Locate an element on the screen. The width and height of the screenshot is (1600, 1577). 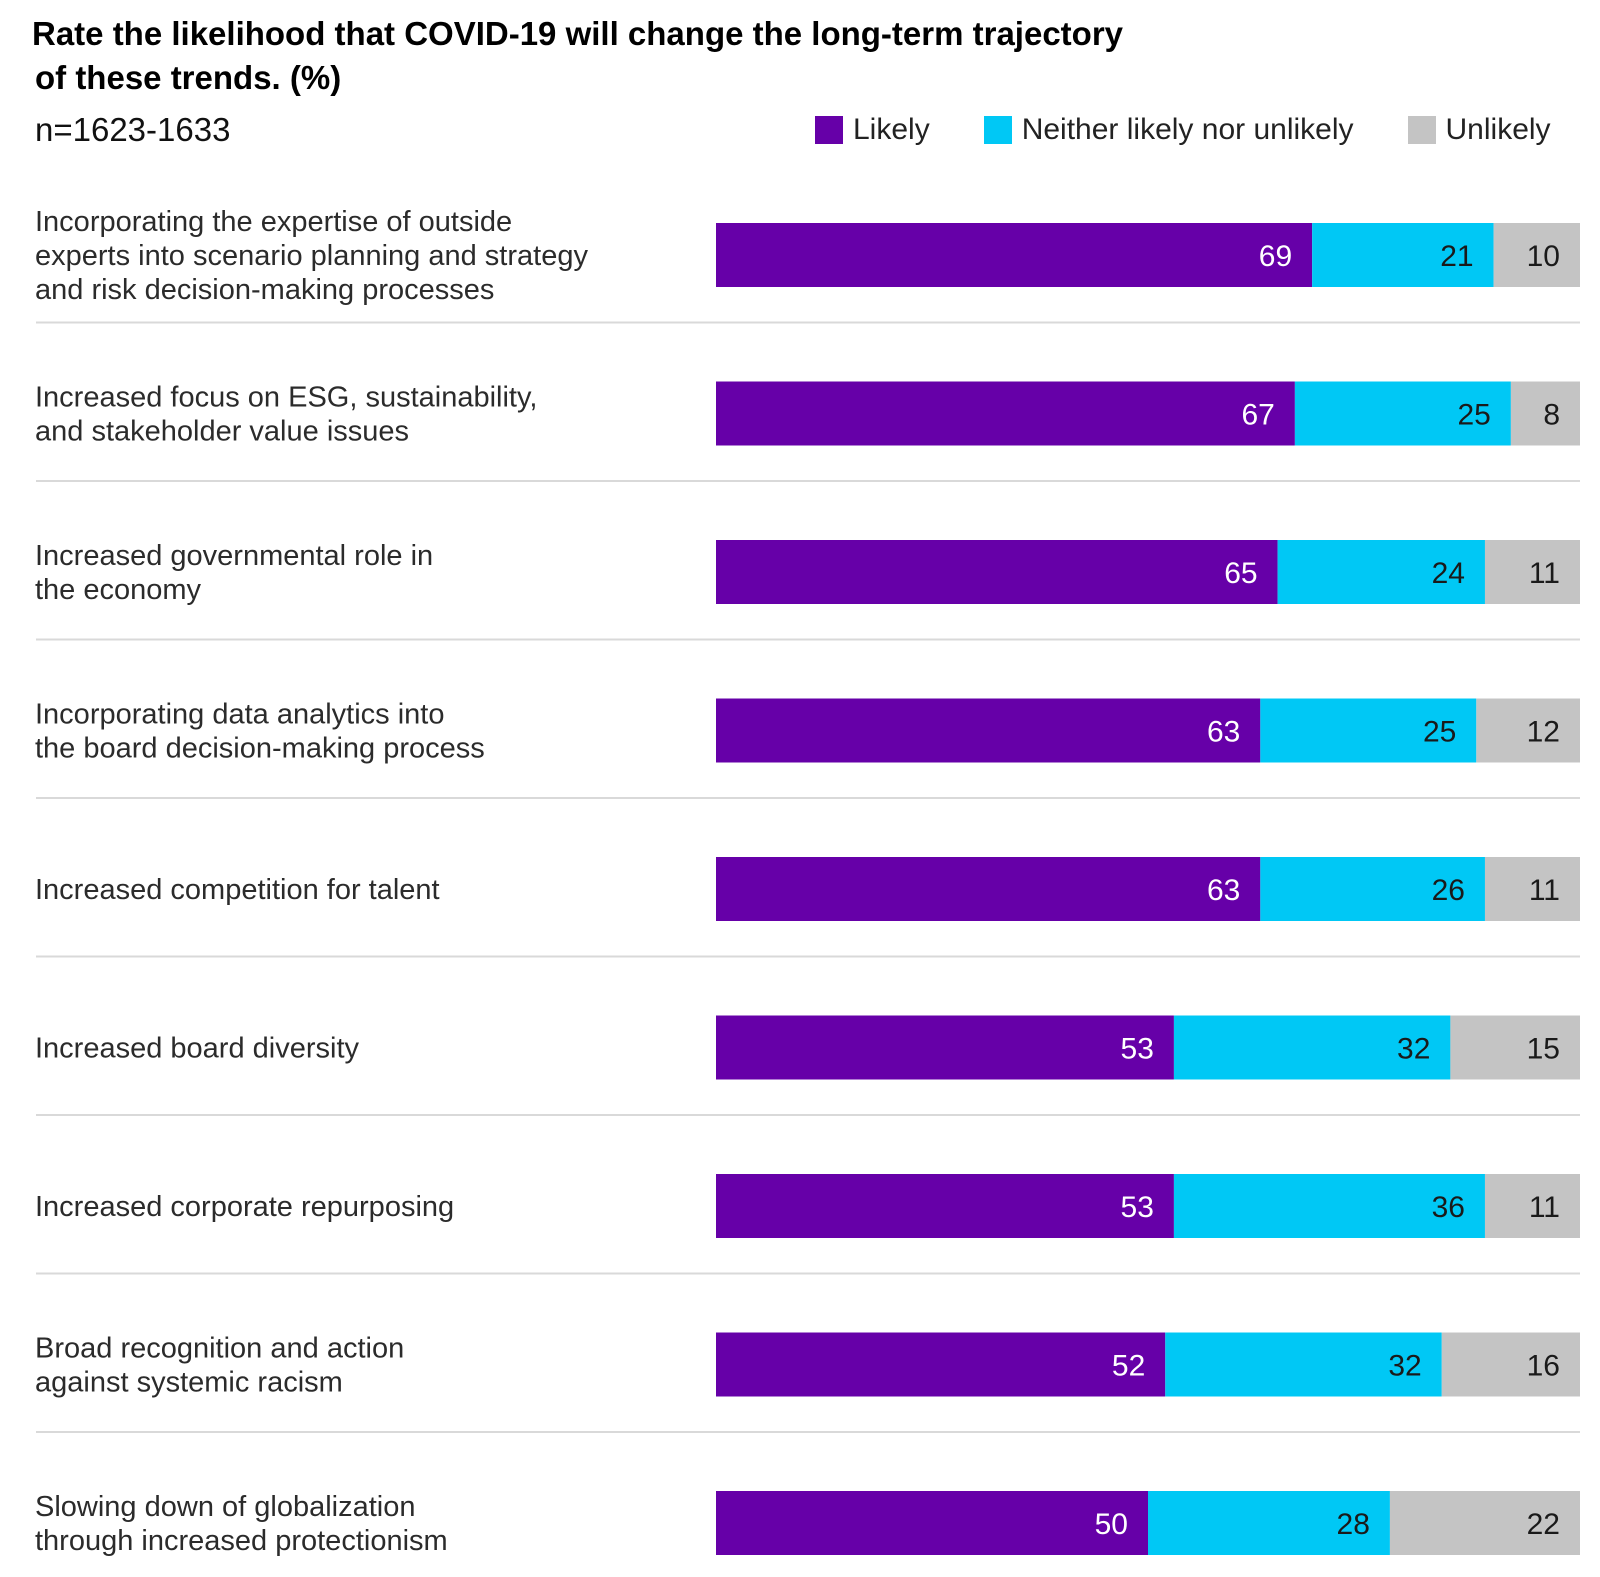
category-label: Increased board diversity is located at coordinates (197, 1049).